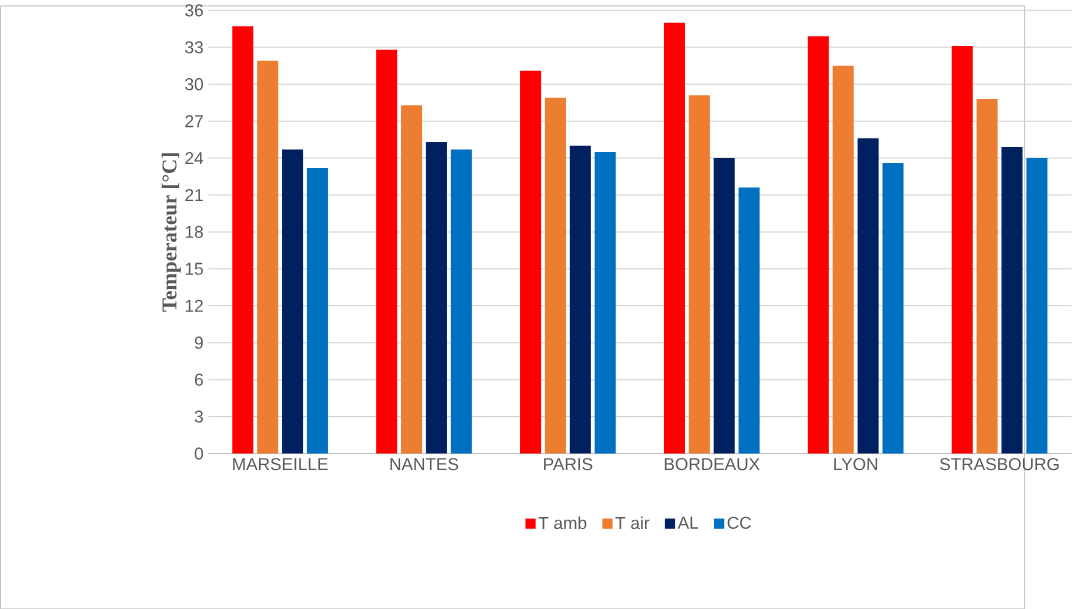  Describe the element at coordinates (562, 522) in the screenshot. I see `legend-label: T amb` at that location.